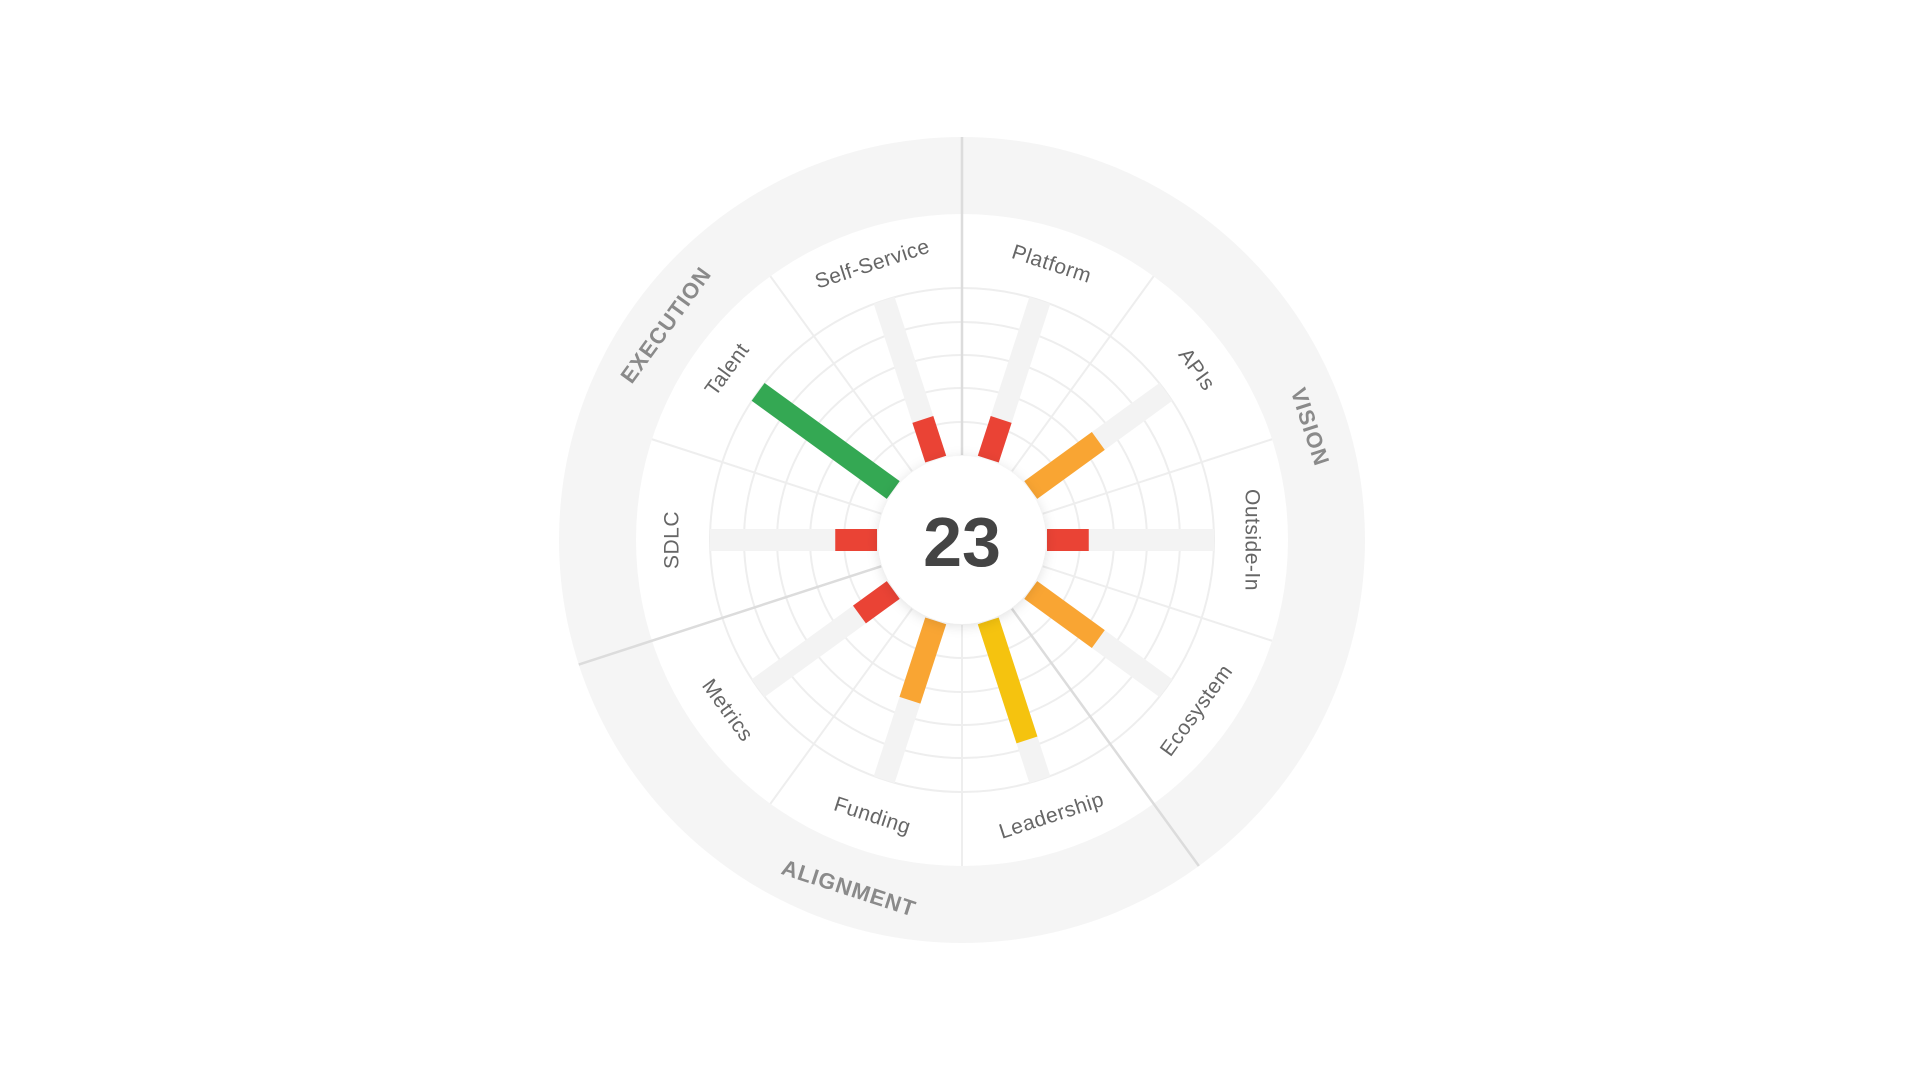 This screenshot has width=1920, height=1080. Describe the element at coordinates (825, 440) in the screenshot. I see `bar-talent` at that location.